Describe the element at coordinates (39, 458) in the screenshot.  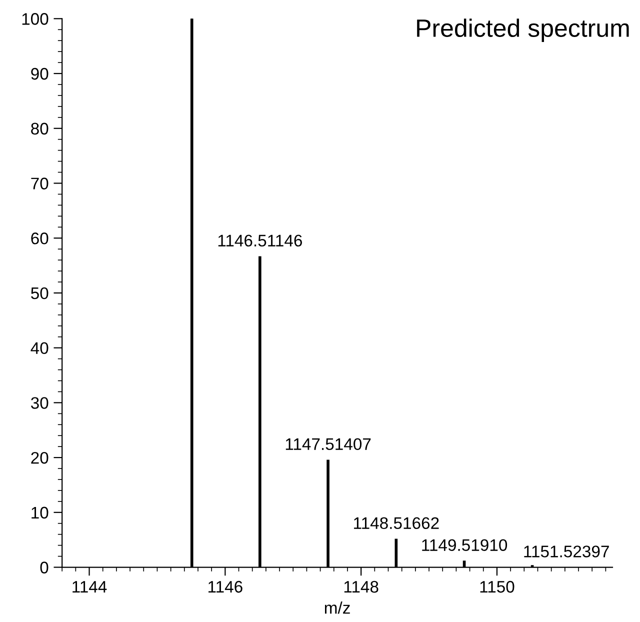
I see `y-tick-label: 20` at that location.